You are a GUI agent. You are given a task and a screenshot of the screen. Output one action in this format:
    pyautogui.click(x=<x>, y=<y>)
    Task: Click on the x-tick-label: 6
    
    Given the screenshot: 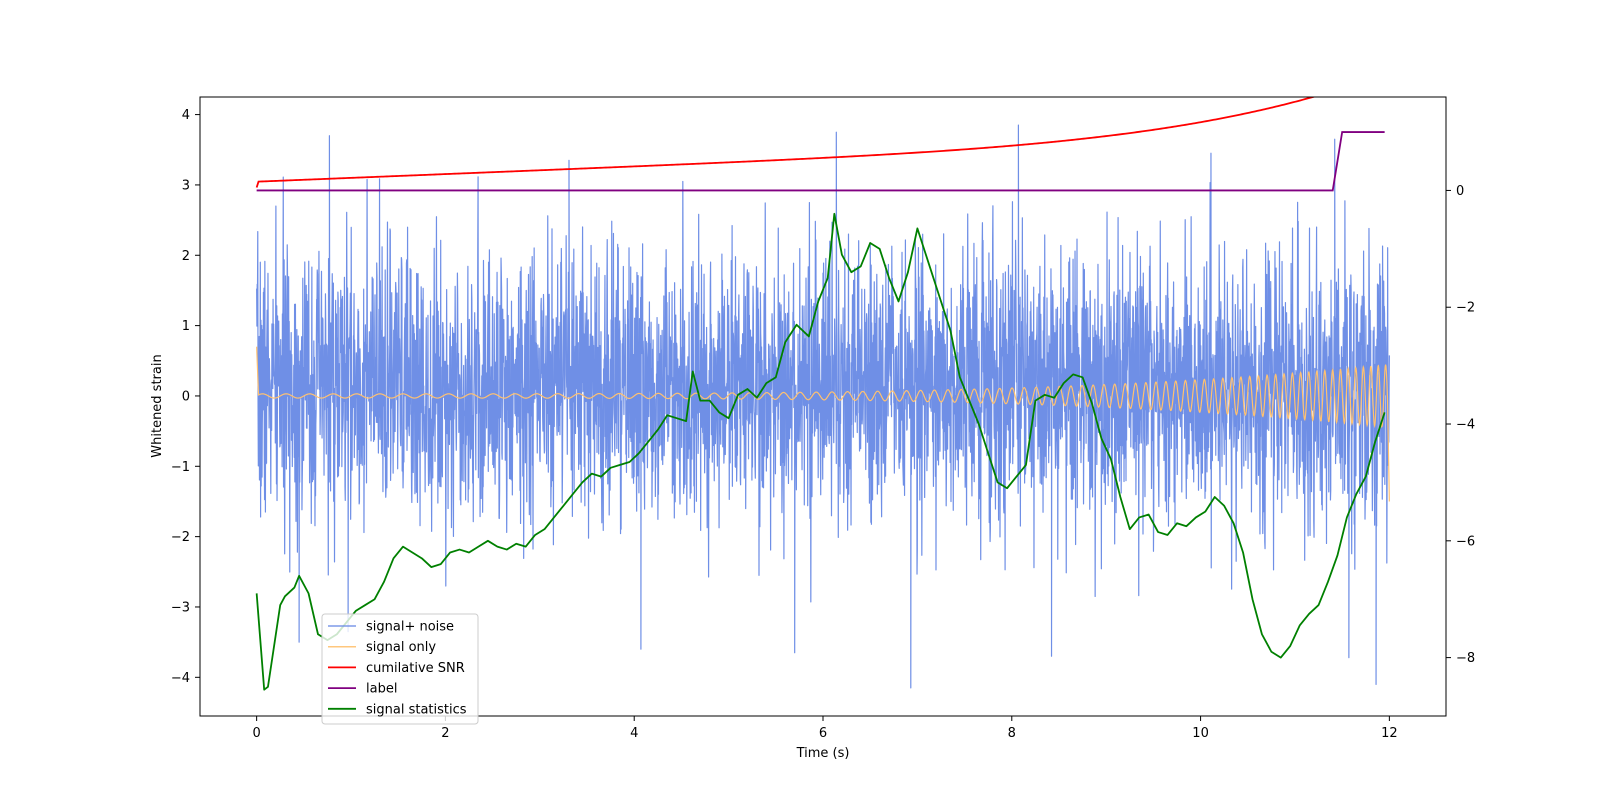 What is the action you would take?
    pyautogui.click(x=823, y=733)
    